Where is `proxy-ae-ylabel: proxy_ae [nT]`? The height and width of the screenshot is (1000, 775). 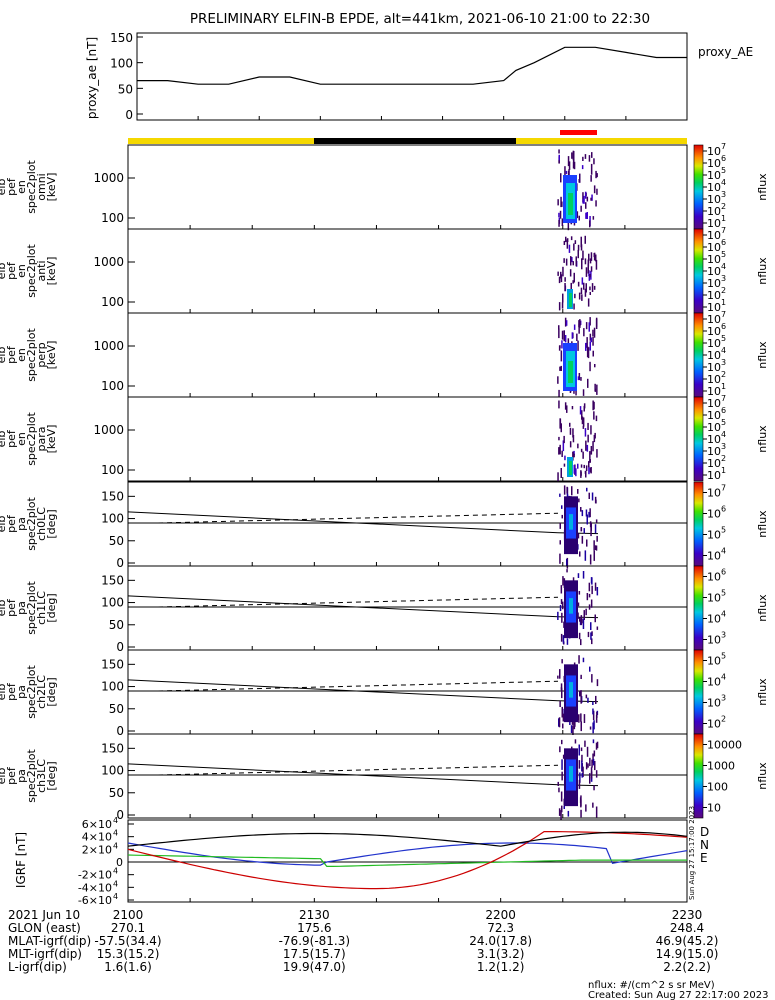 proxy-ae-ylabel: proxy_ae [nT] is located at coordinates (92, 78).